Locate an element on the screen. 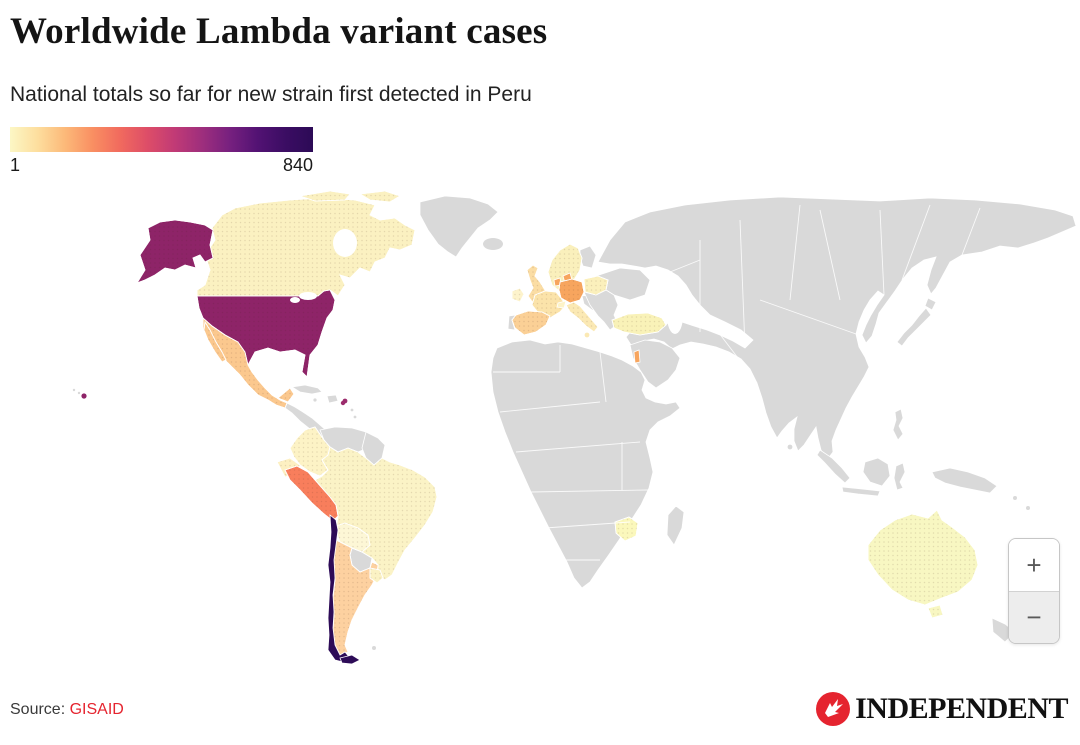  country-spain-texture is located at coordinates (531, 323).